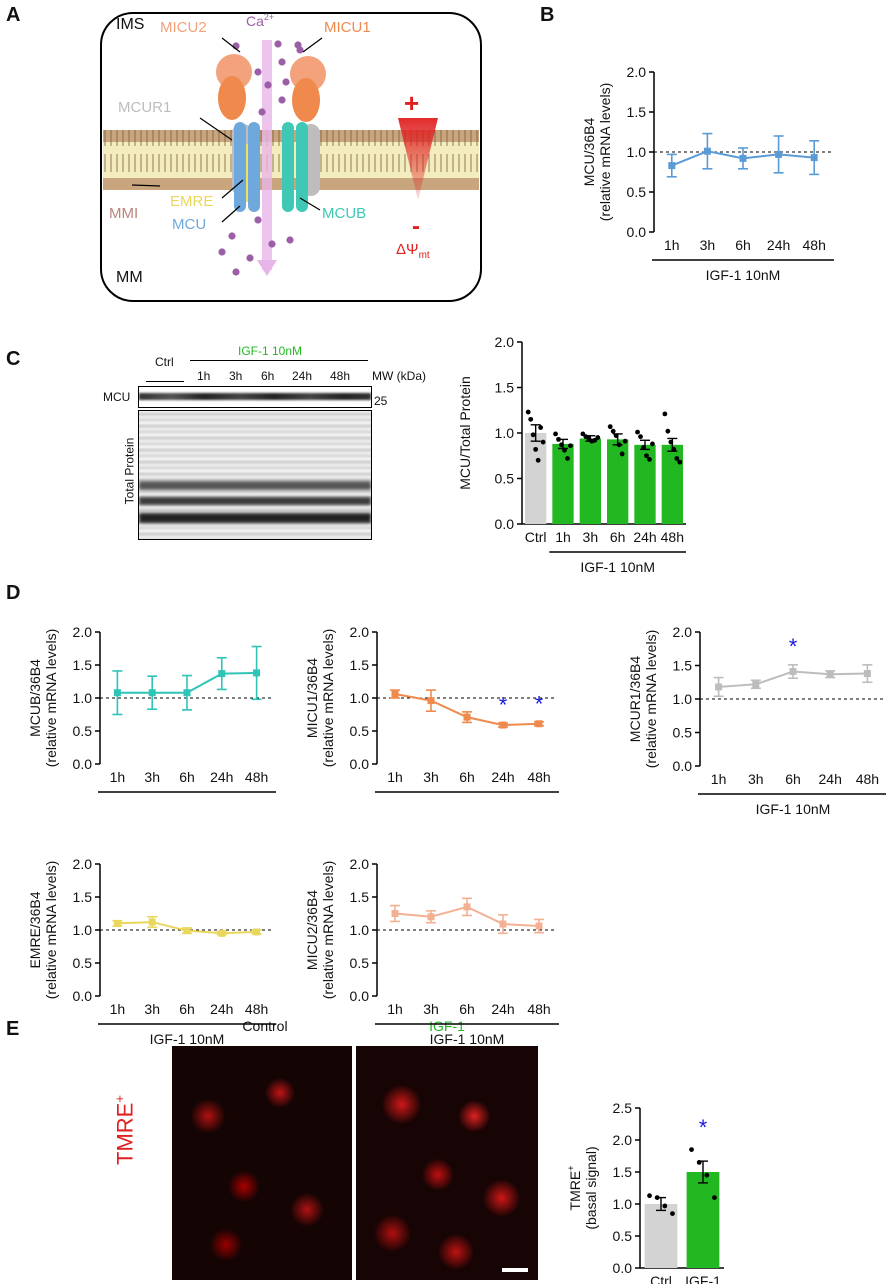 The image size is (886, 1284). I want to click on western-treatment-label: IGF-1 10nM, so click(270, 351).